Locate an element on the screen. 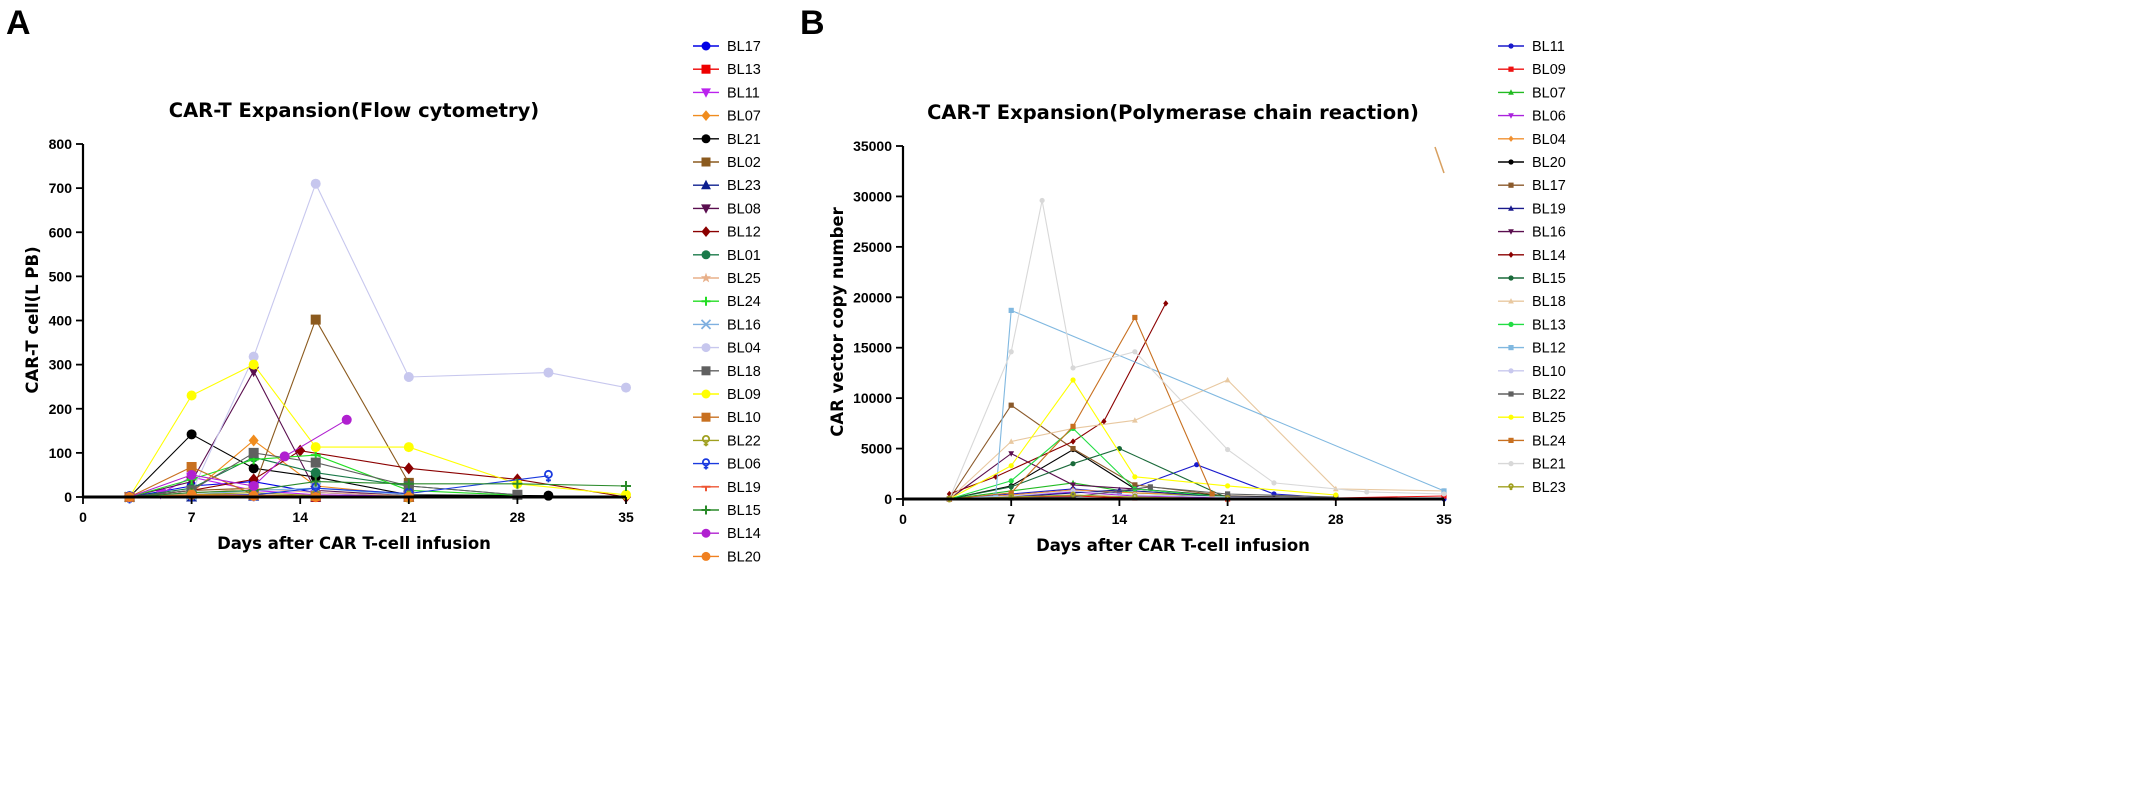 The height and width of the screenshot is (787, 2139). series-line-bl08 is located at coordinates (269, 434).